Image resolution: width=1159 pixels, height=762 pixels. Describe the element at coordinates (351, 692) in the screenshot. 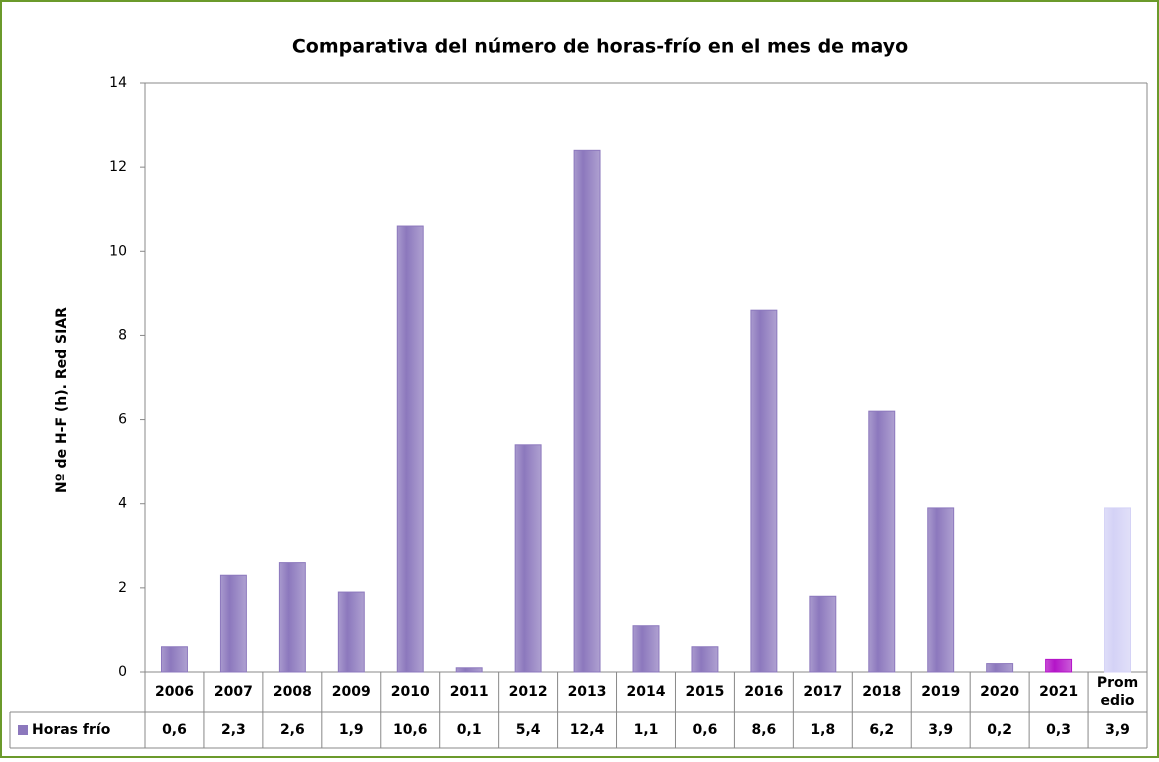

I see `x-tick-label: 2009` at that location.